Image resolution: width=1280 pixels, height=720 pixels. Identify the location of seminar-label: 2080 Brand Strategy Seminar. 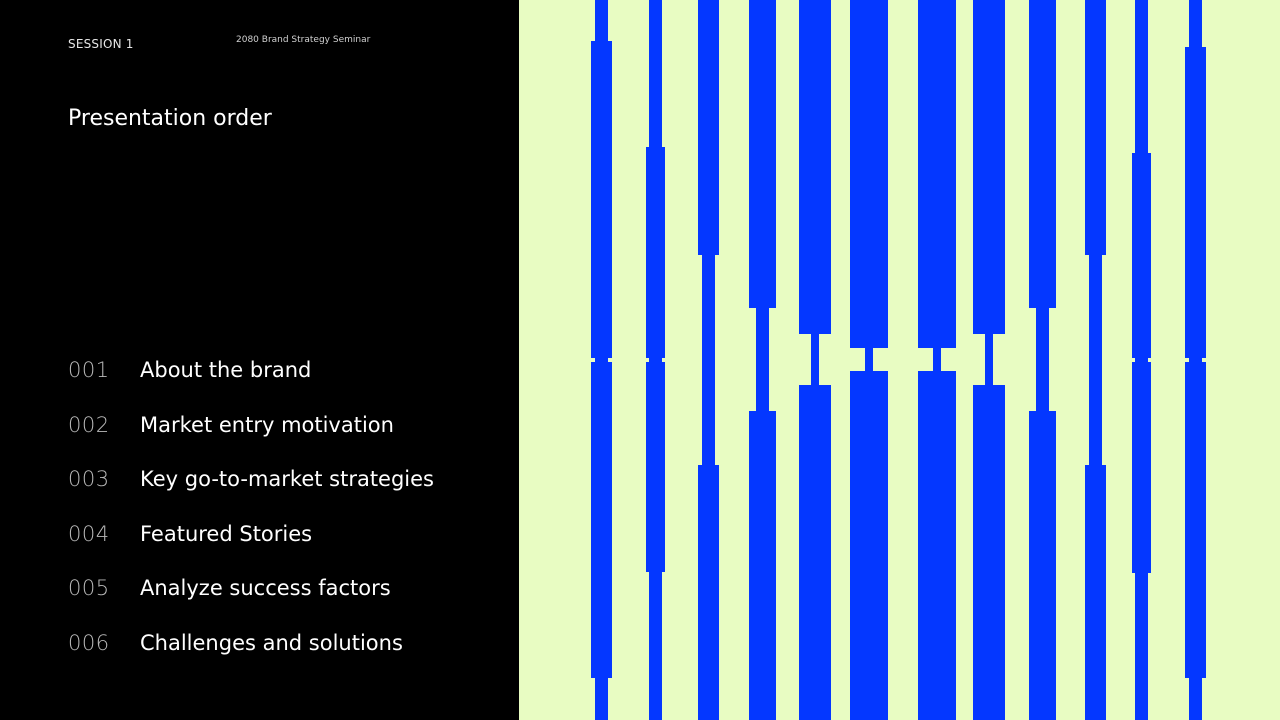
(303, 40).